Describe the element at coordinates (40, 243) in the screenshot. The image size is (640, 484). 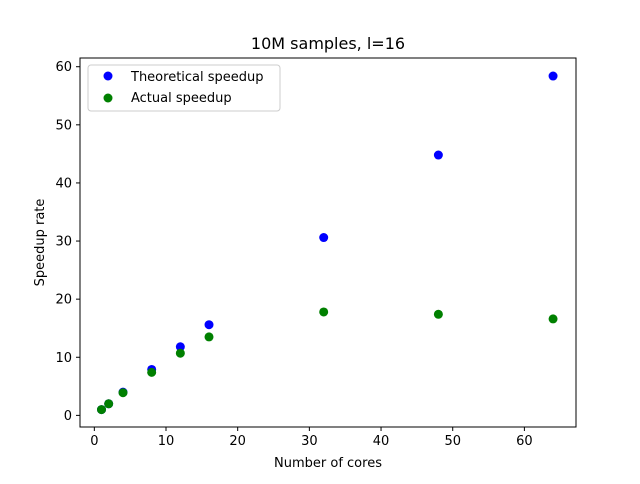
I see `y-axis-label: Speedup rate` at that location.